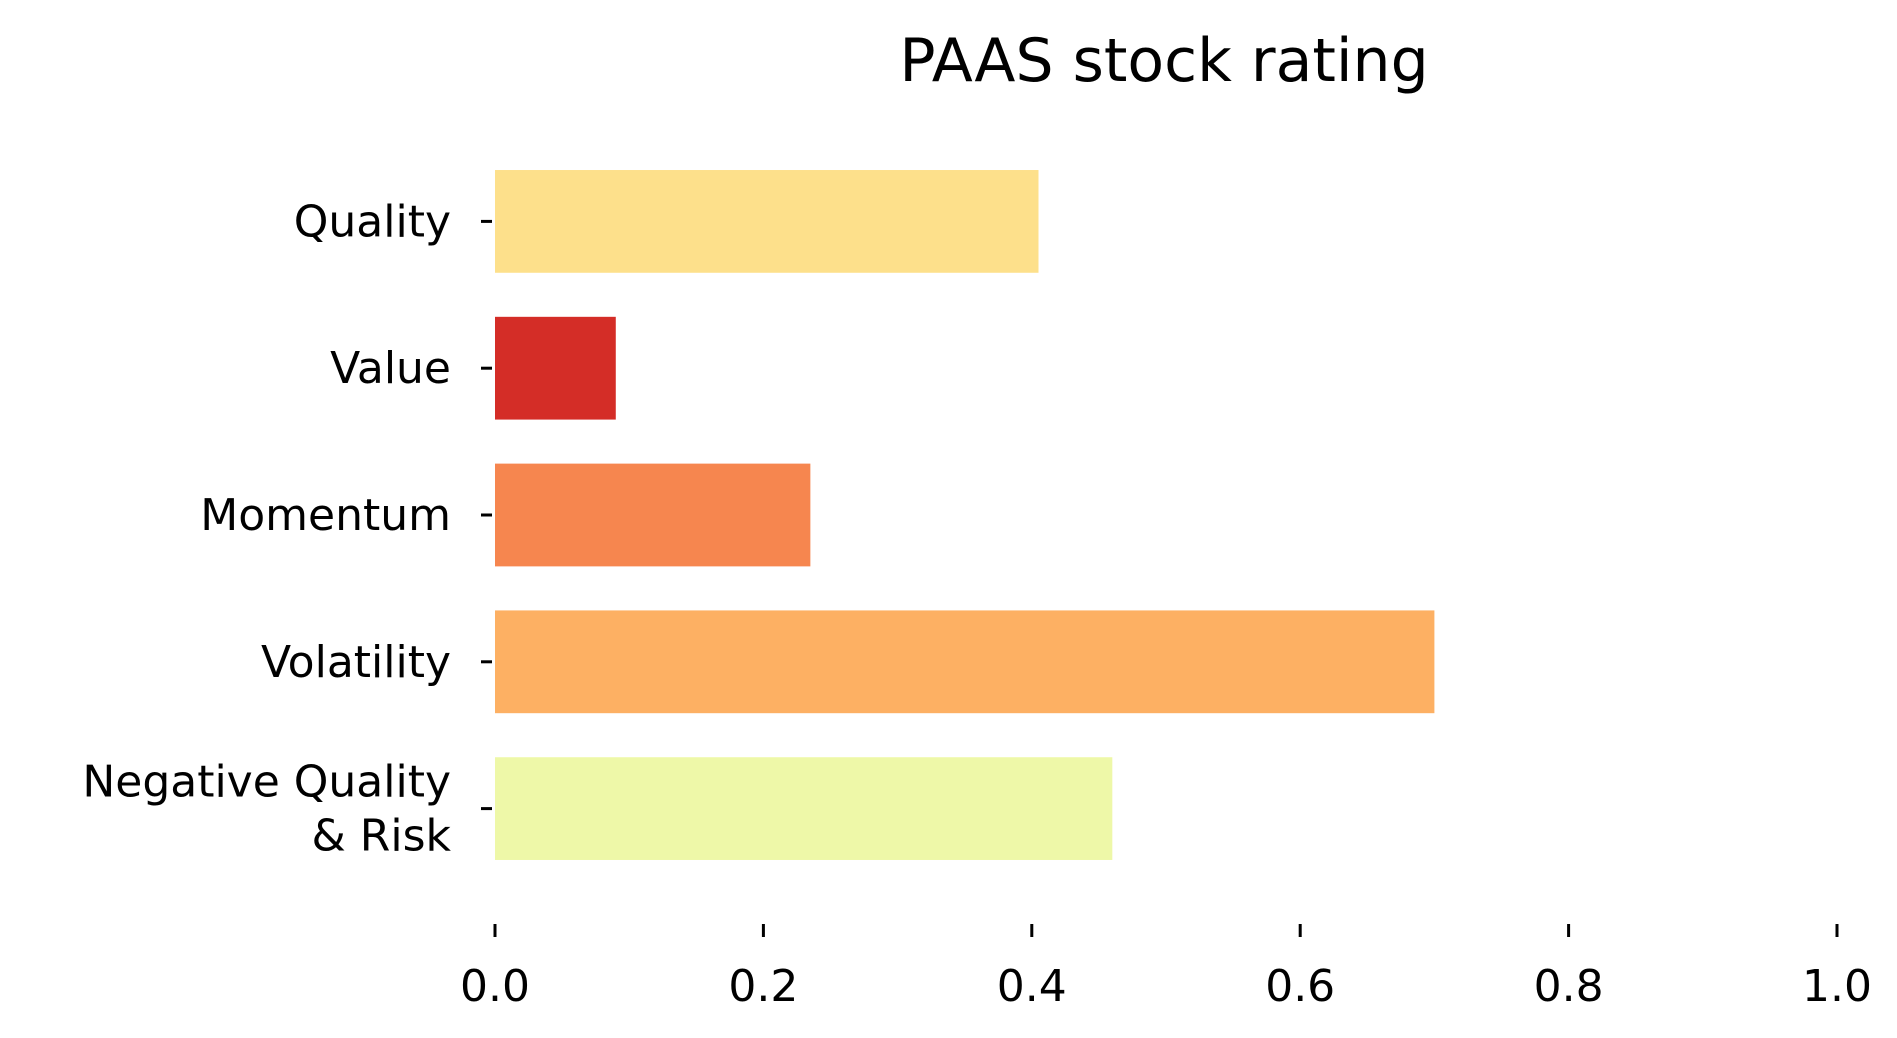  What do you see at coordinates (1837, 986) in the screenshot?
I see `x-tick-label-5: 1.0` at bounding box center [1837, 986].